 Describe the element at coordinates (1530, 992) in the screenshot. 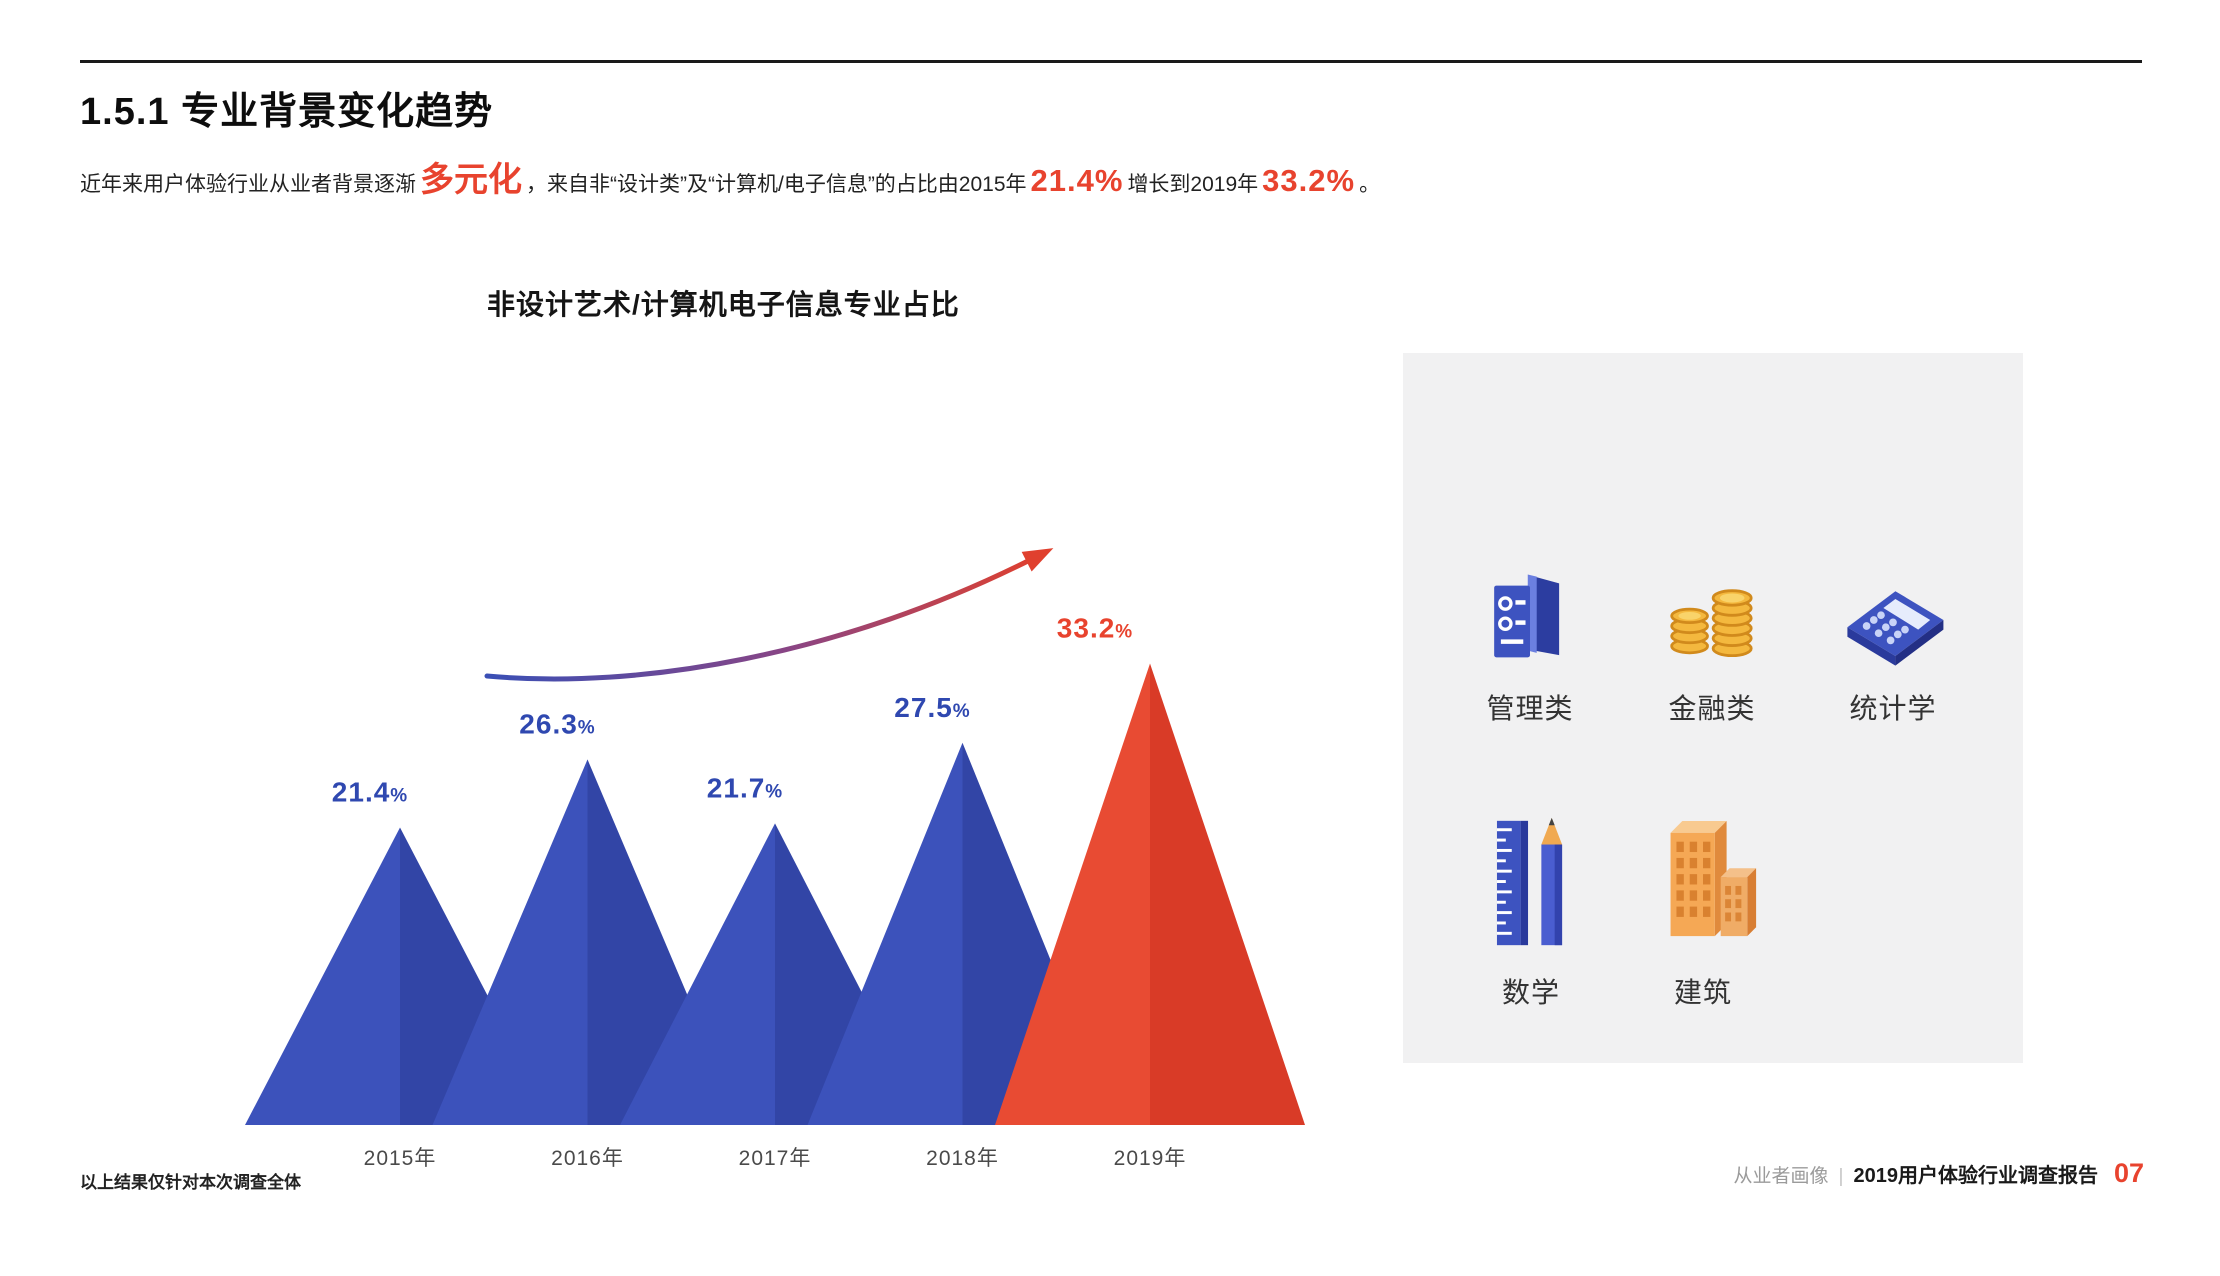

I see `major-label: 数学` at that location.